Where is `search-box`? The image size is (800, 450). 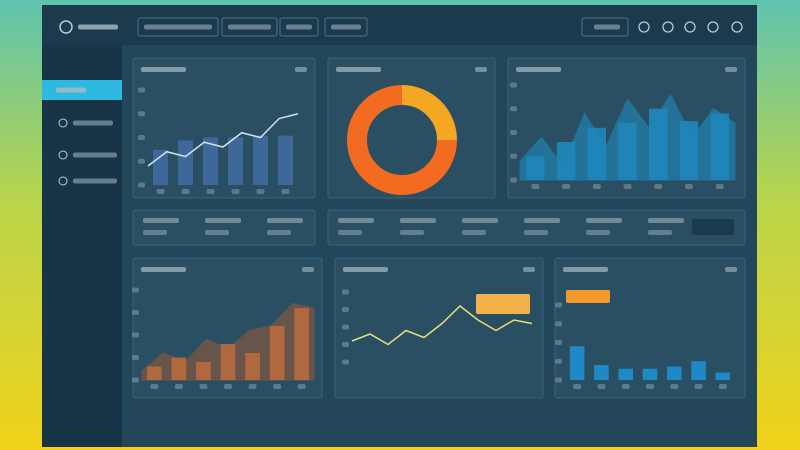
search-box is located at coordinates (605, 27).